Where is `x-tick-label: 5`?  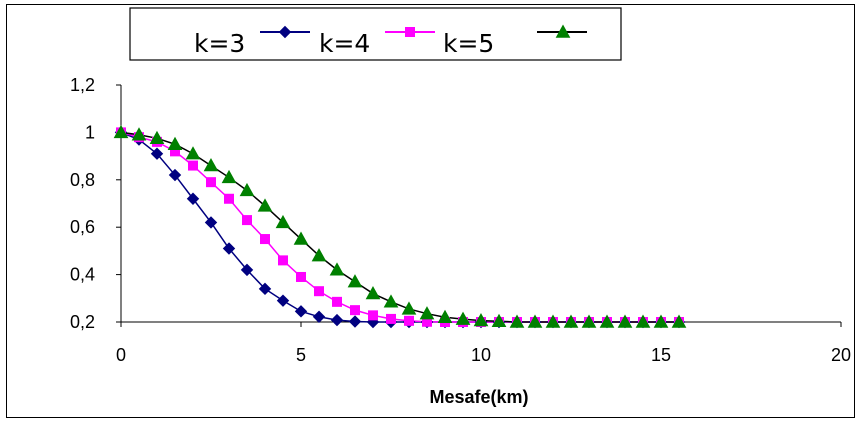
x-tick-label: 5 is located at coordinates (301, 355).